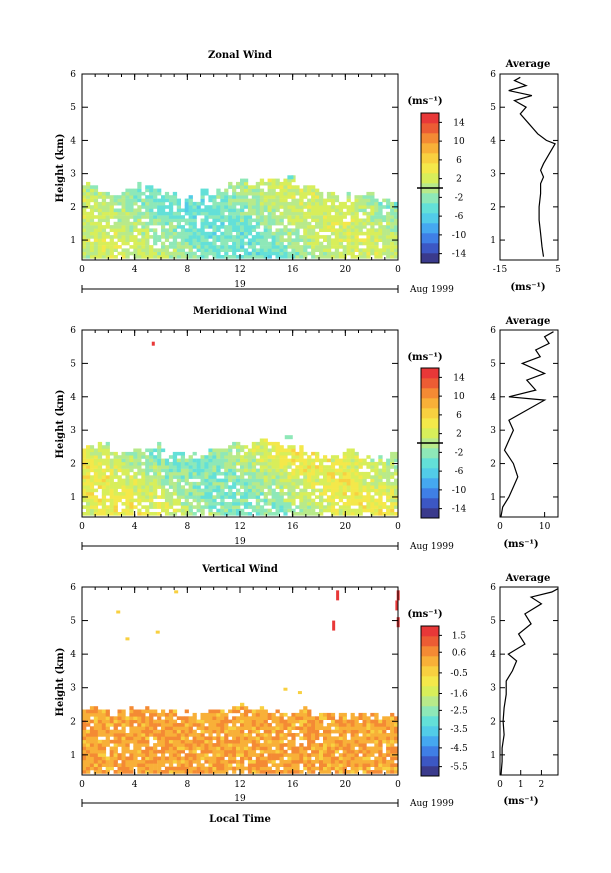 Image resolution: width=611 pixels, height=873 pixels. What do you see at coordinates (493, 431) in the screenshot?
I see `meridional-profile-y-tick-label: 3` at bounding box center [493, 431].